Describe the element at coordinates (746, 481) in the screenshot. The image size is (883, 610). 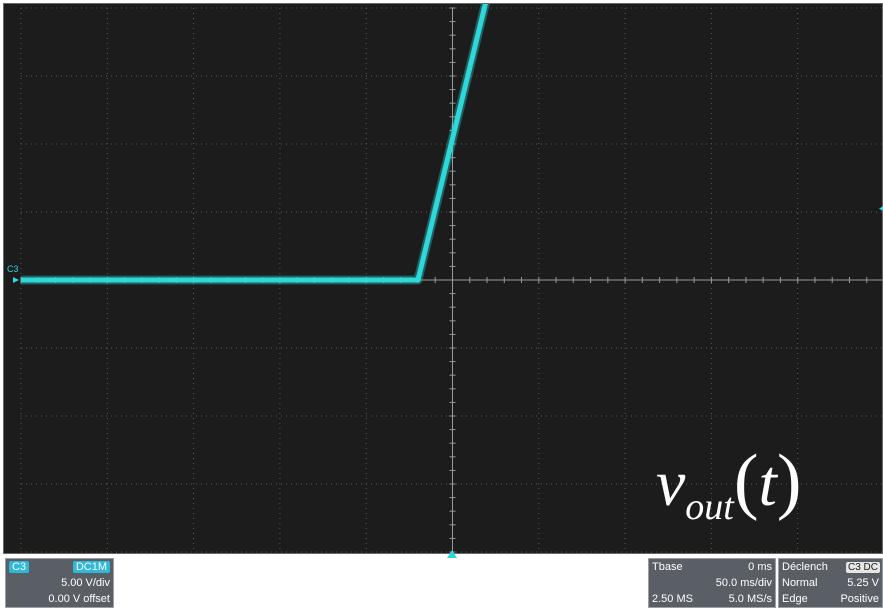
I see `formula-paren-open: (` at that location.